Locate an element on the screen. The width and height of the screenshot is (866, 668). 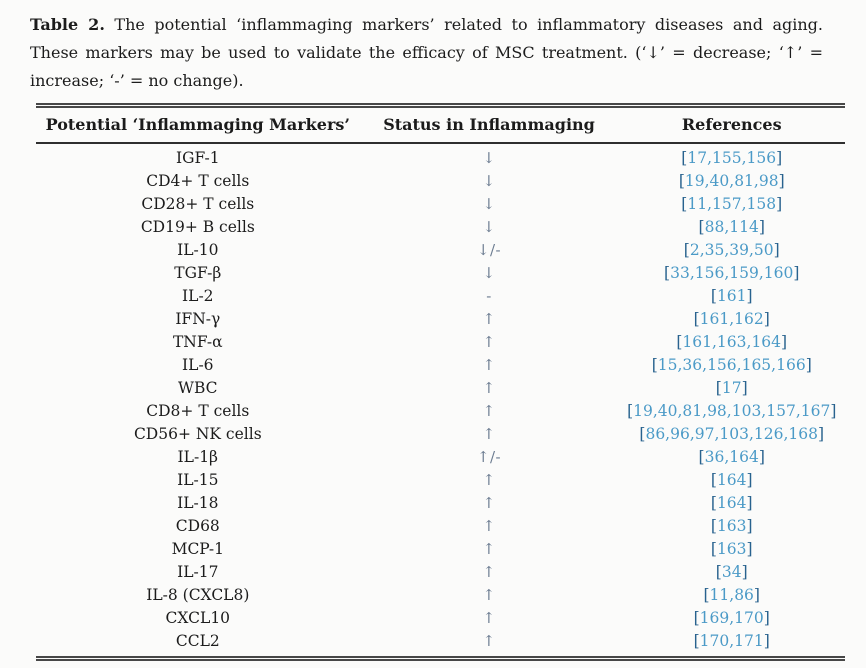
reference-citation-link: 161,163,164 is located at coordinates (732, 342).